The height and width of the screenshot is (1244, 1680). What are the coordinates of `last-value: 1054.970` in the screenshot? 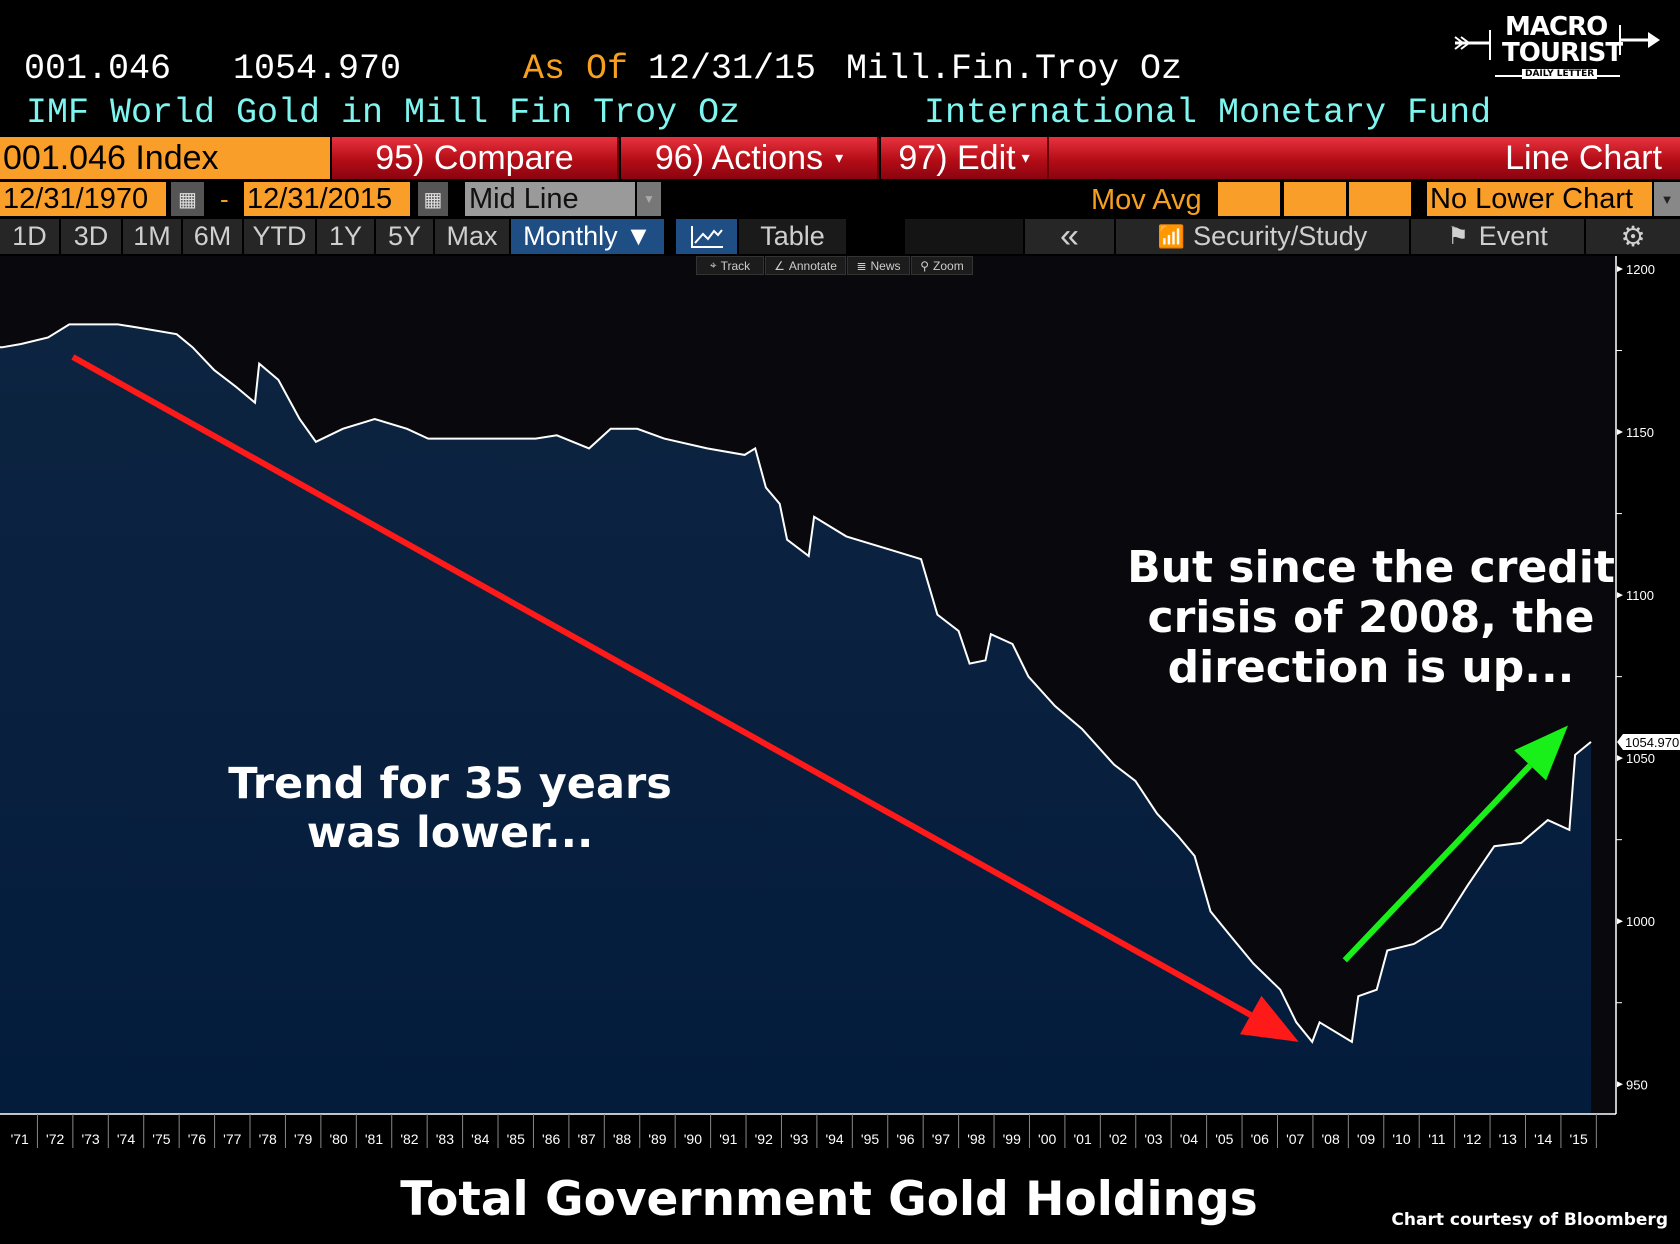 It's located at (317, 69).